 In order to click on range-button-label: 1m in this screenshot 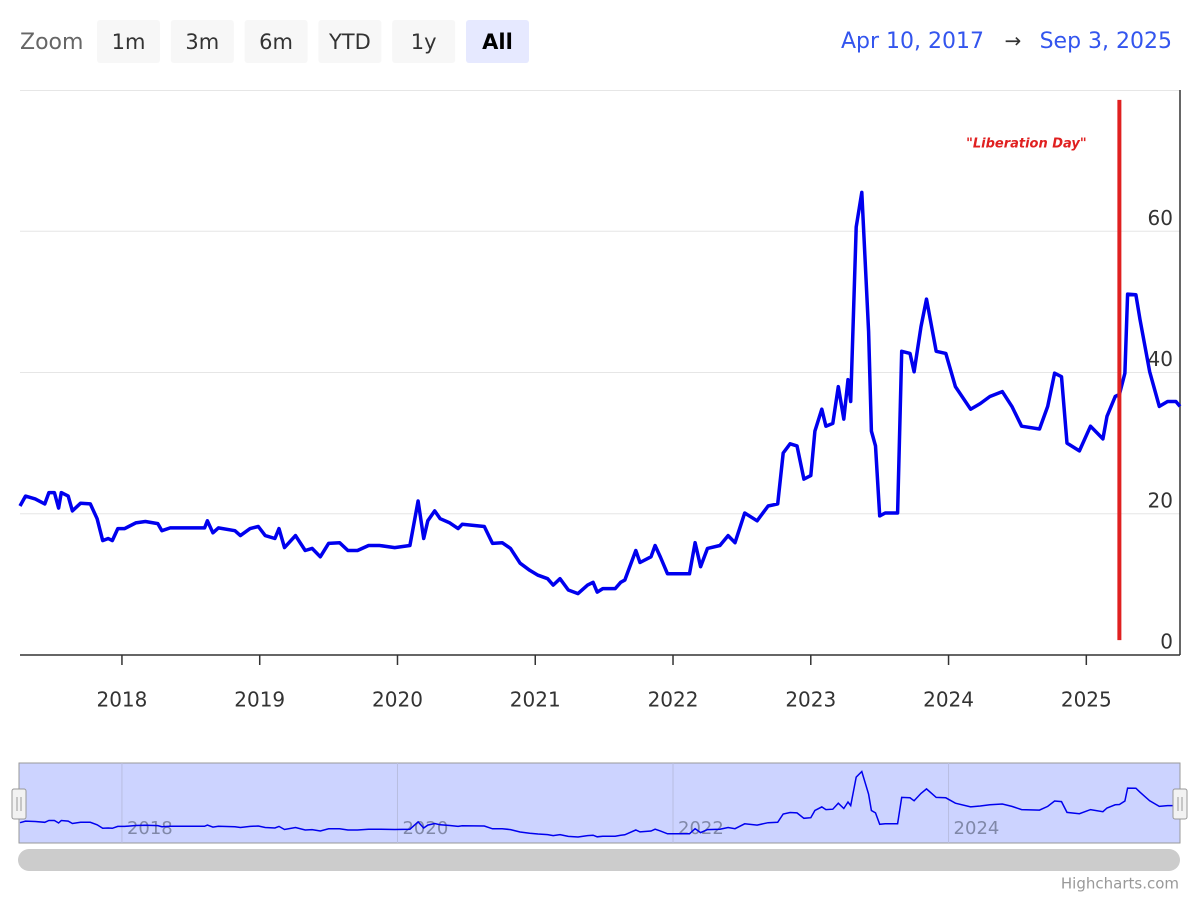, I will do `click(129, 42)`.